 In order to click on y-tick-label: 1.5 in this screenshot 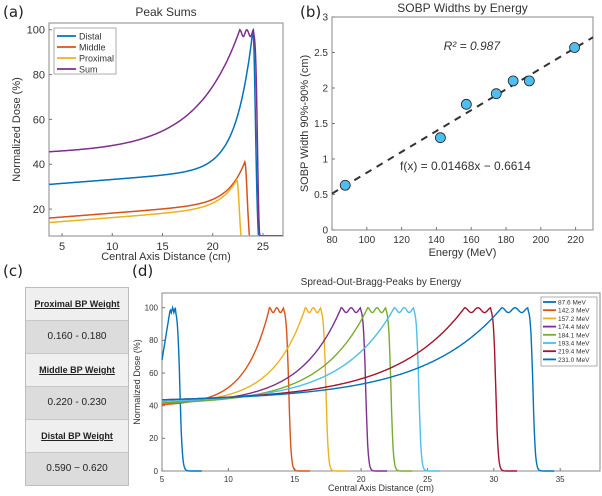, I will do `click(321, 124)`.